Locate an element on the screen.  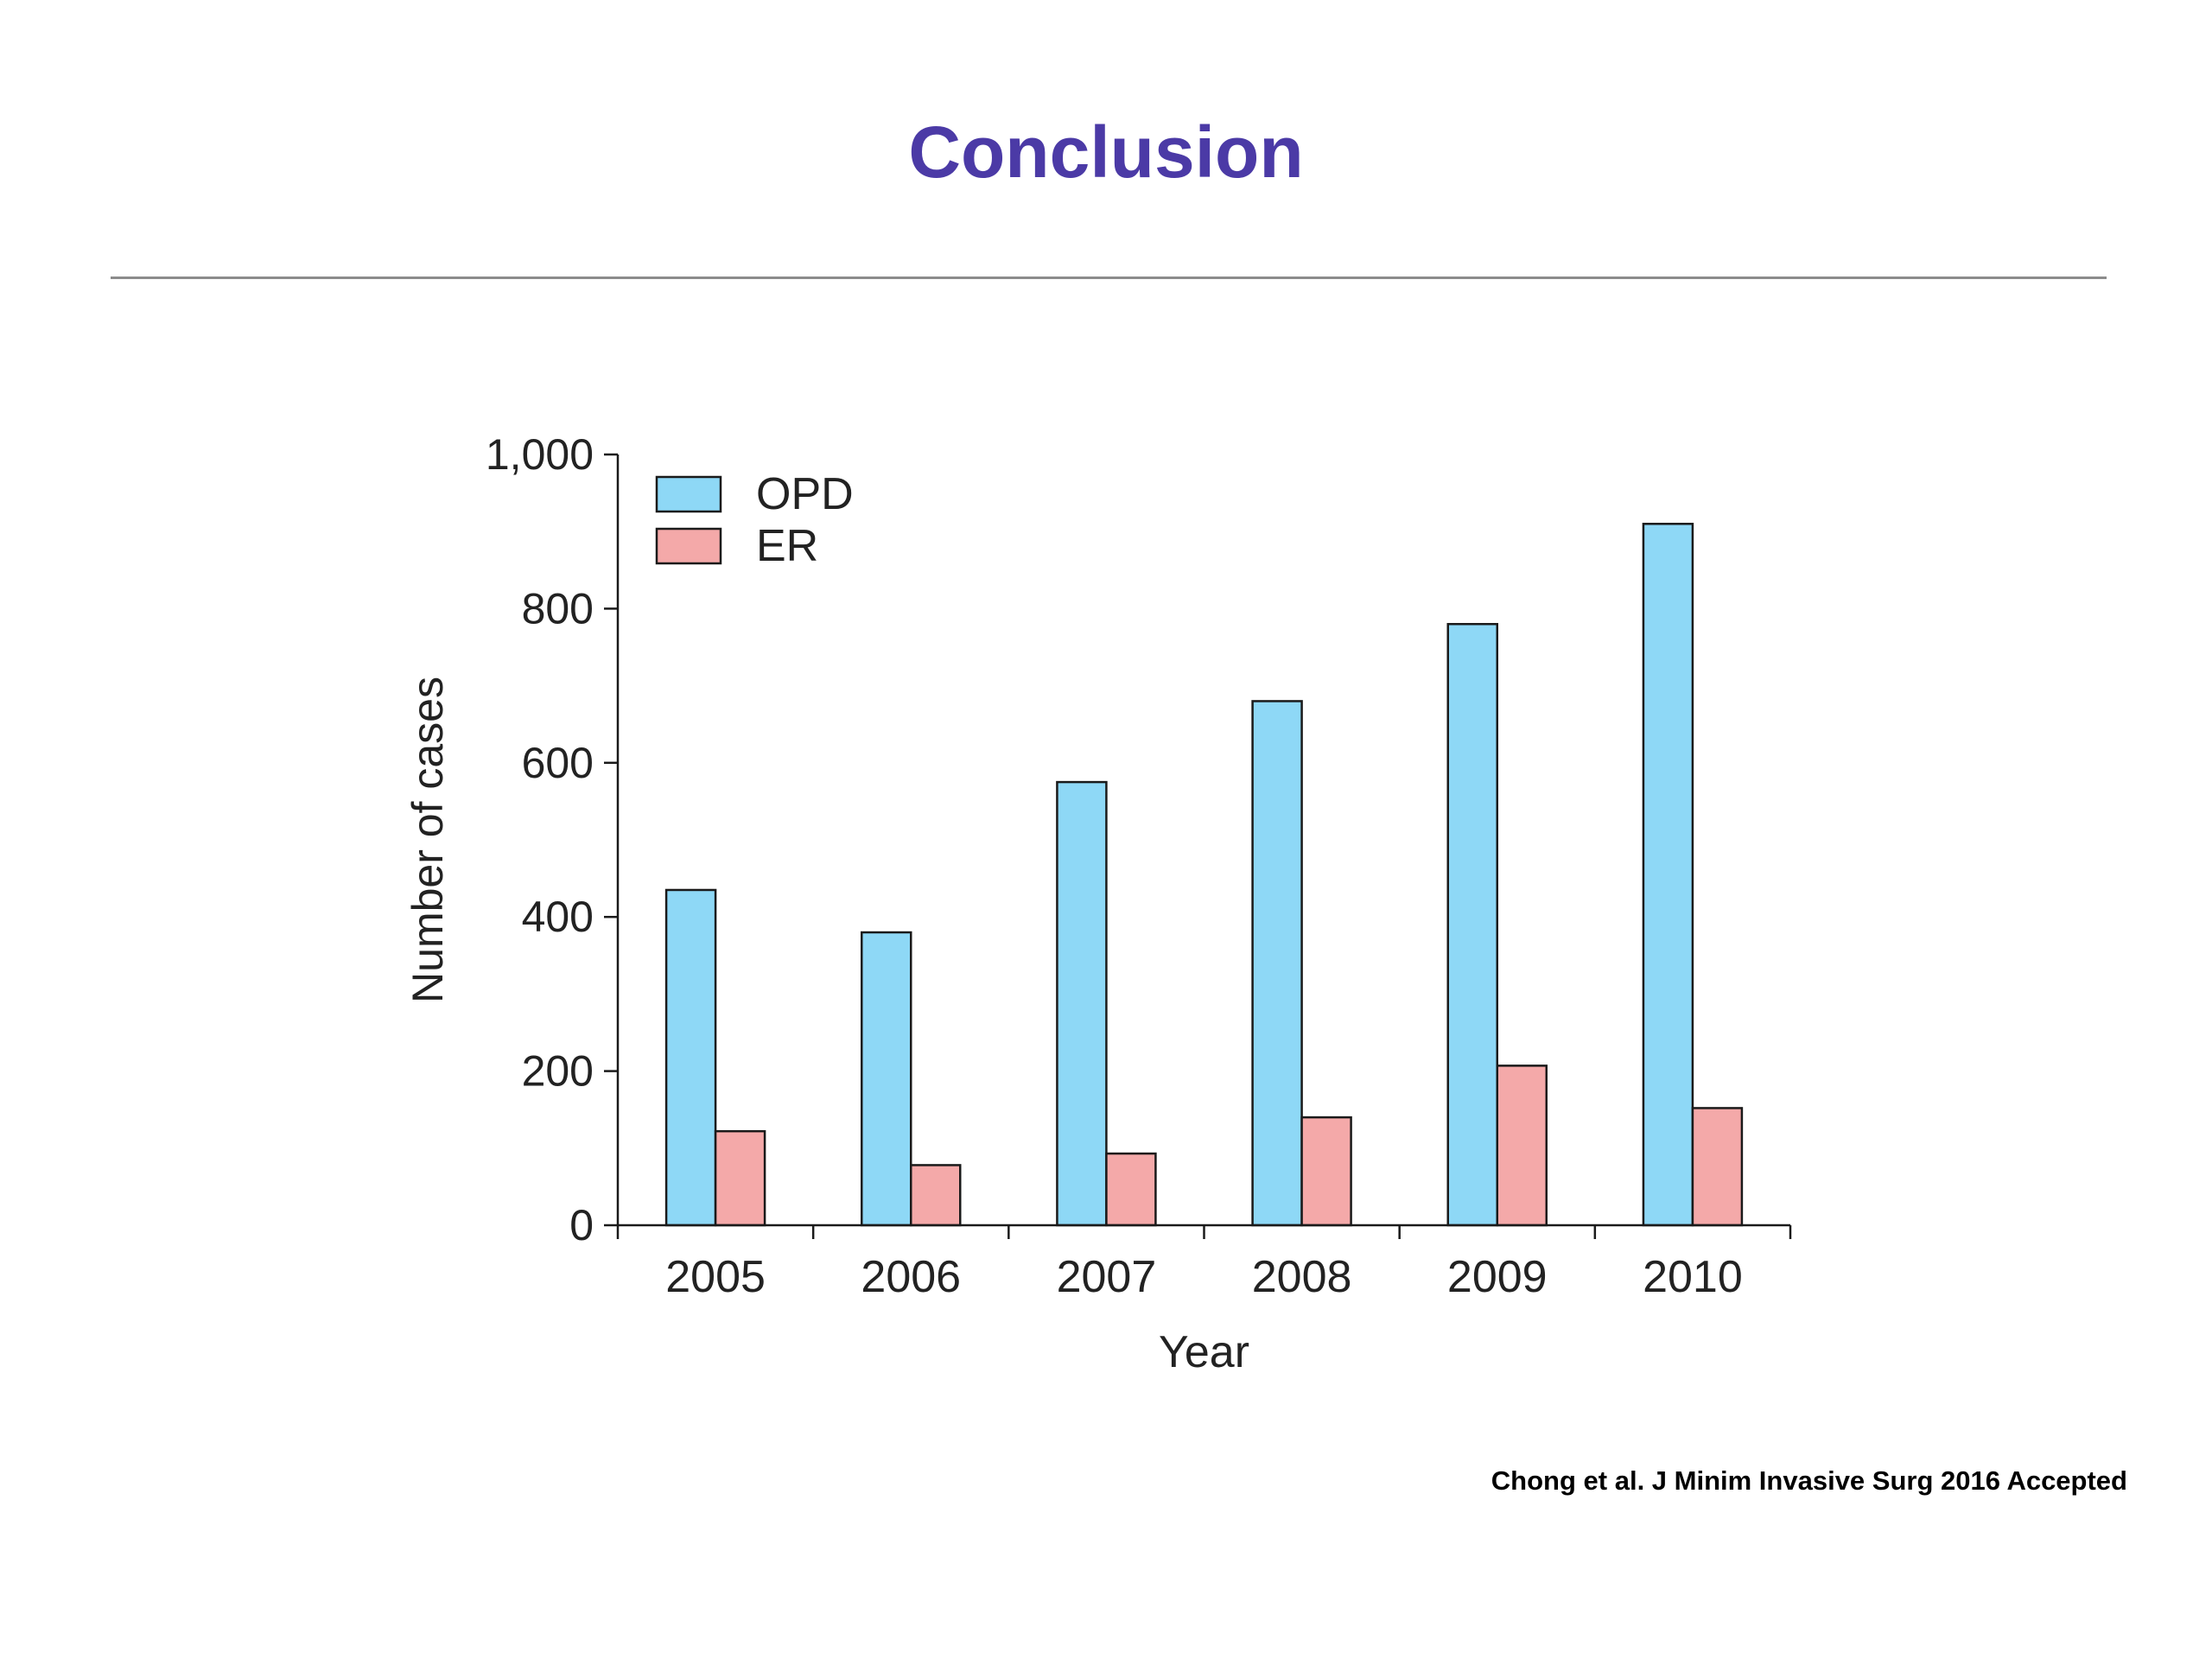
y-axis-label: Number of cases is located at coordinates (428, 840).